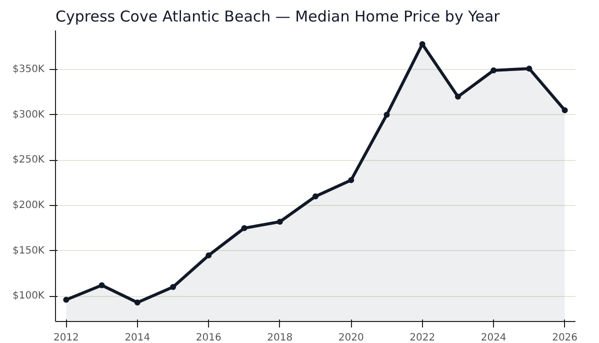 This screenshot has width=599, height=343. What do you see at coordinates (351, 337) in the screenshot?
I see `x-tick-label: 2020` at bounding box center [351, 337].